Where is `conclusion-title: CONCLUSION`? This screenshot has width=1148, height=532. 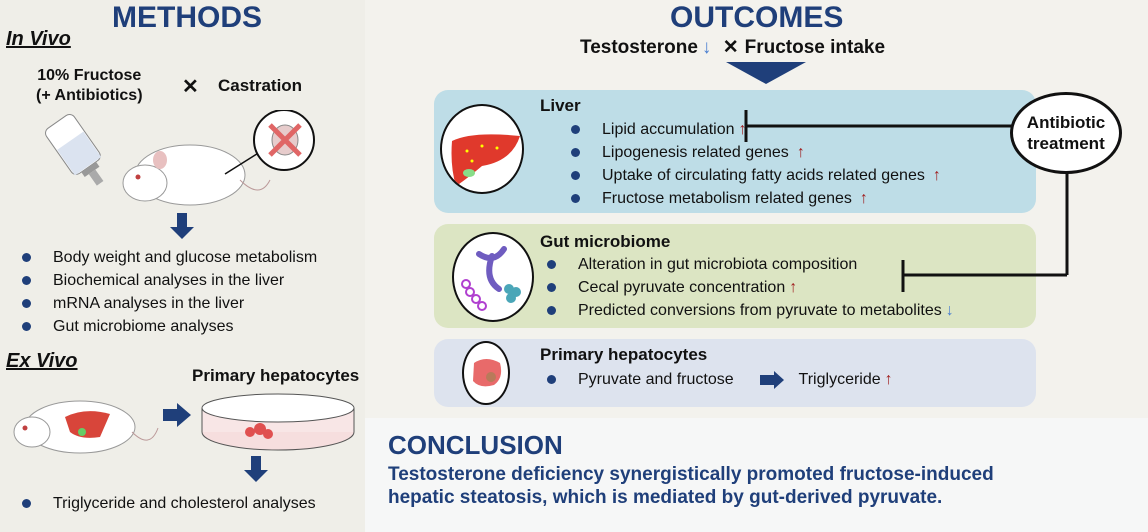 conclusion-title: CONCLUSION is located at coordinates (475, 445).